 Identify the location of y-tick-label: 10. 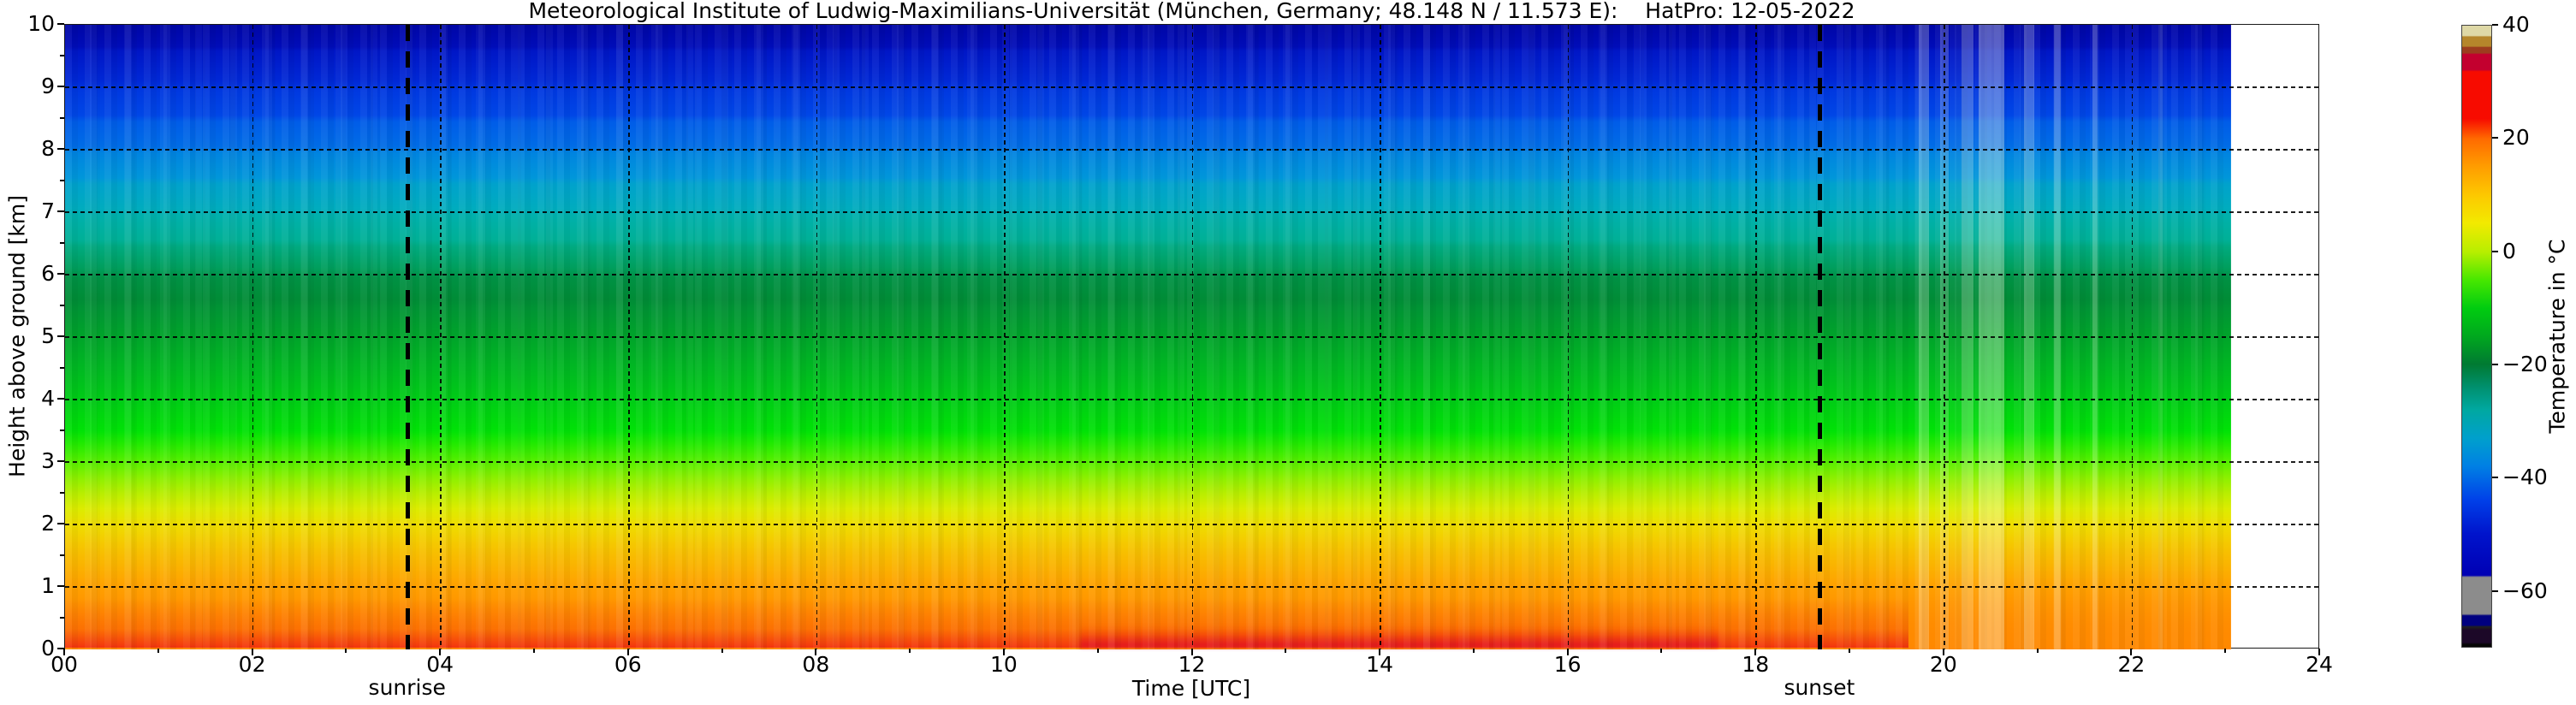
(41, 23).